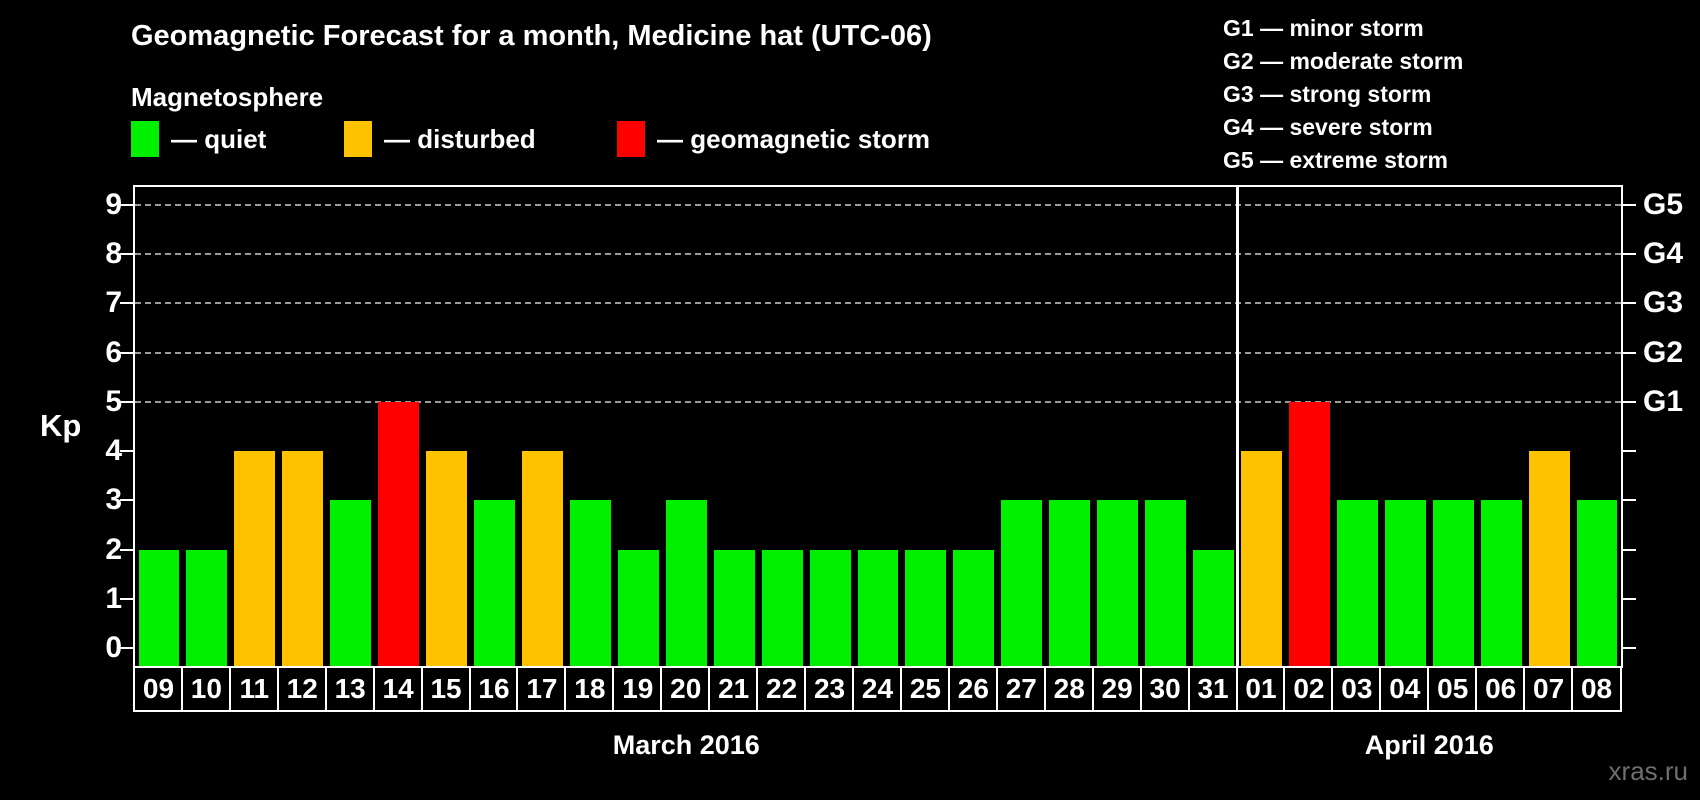  What do you see at coordinates (113, 204) in the screenshot?
I see `y-tick-label: 9` at bounding box center [113, 204].